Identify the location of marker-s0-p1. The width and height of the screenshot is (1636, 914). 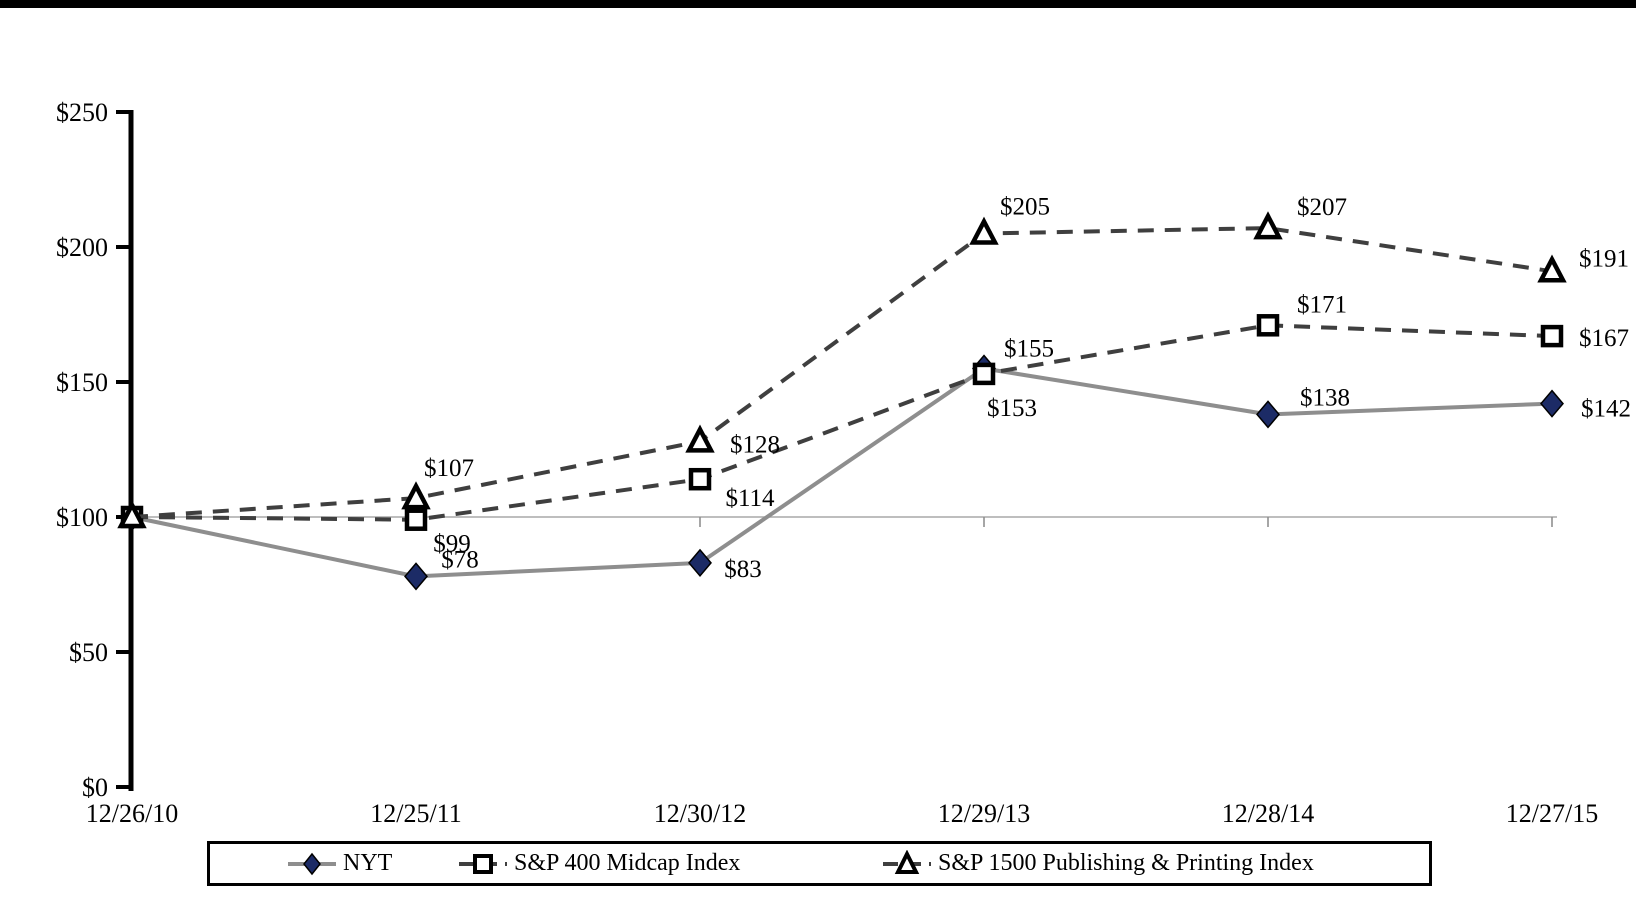
(416, 576).